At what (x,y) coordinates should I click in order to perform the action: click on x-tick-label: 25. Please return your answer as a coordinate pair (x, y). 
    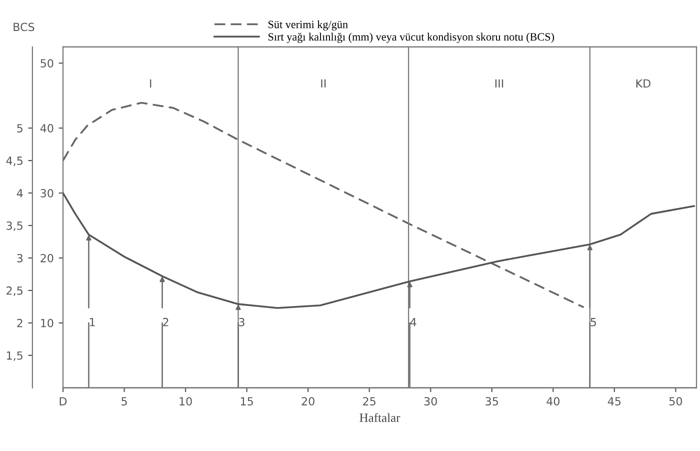
    Looking at the image, I should click on (369, 401).